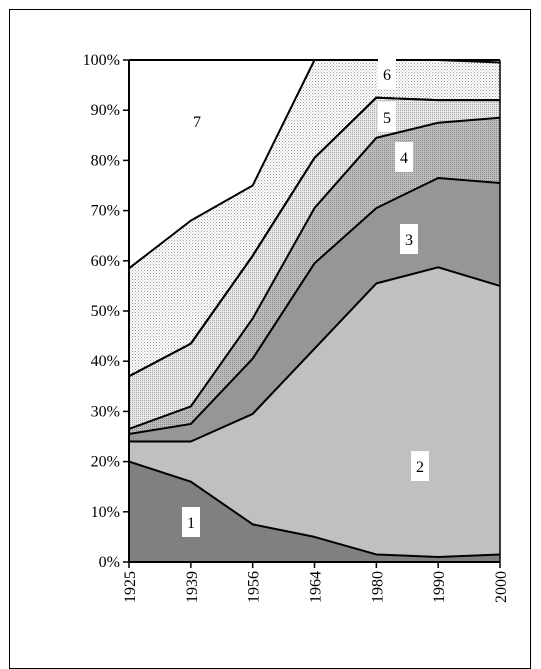 The width and height of the screenshot is (541, 669). I want to click on series-label-2: 2, so click(420, 466).